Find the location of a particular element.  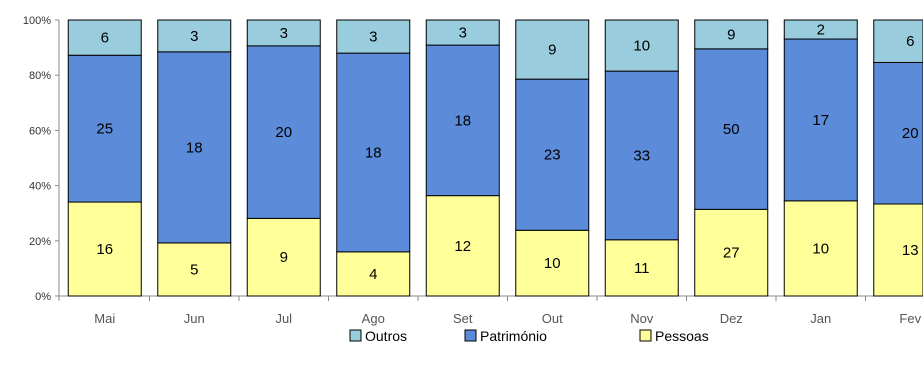

bar-group-dez: 27 50 9 is located at coordinates (731, 158).